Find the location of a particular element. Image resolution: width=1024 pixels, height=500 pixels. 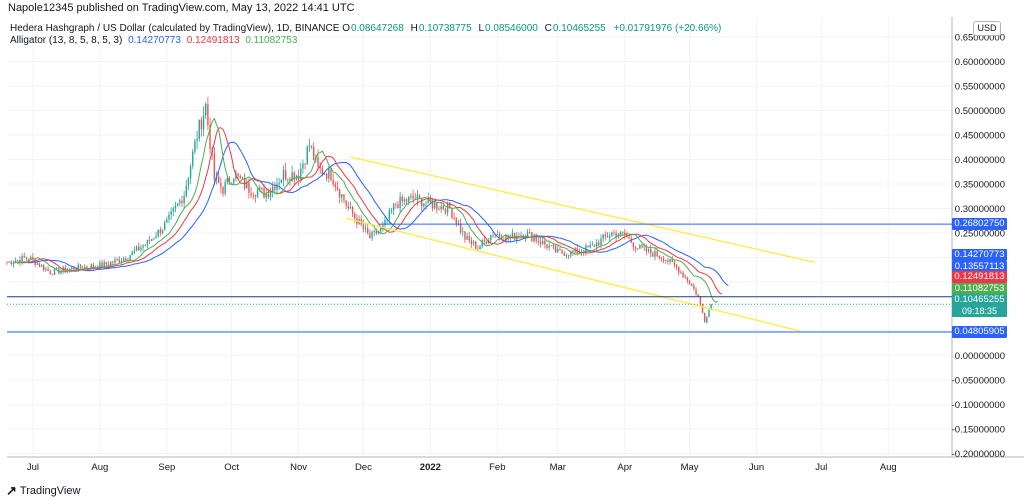

high-value: 0.10738775 is located at coordinates (445, 28).